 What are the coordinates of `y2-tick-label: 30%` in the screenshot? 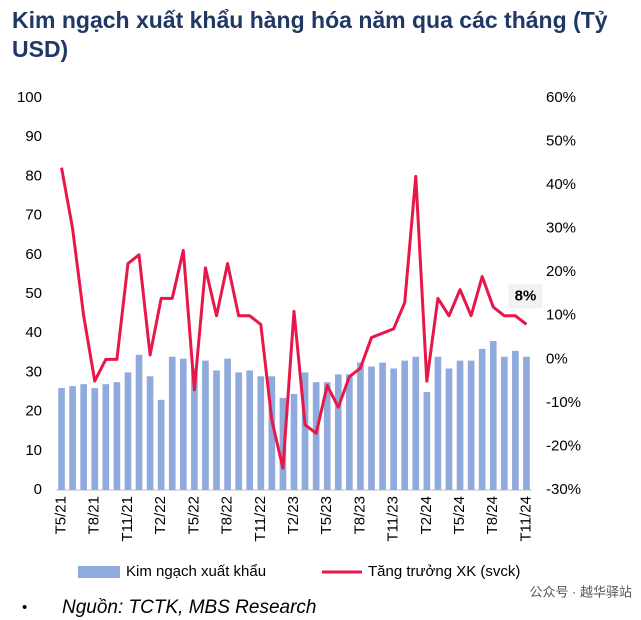 It's located at (561, 228).